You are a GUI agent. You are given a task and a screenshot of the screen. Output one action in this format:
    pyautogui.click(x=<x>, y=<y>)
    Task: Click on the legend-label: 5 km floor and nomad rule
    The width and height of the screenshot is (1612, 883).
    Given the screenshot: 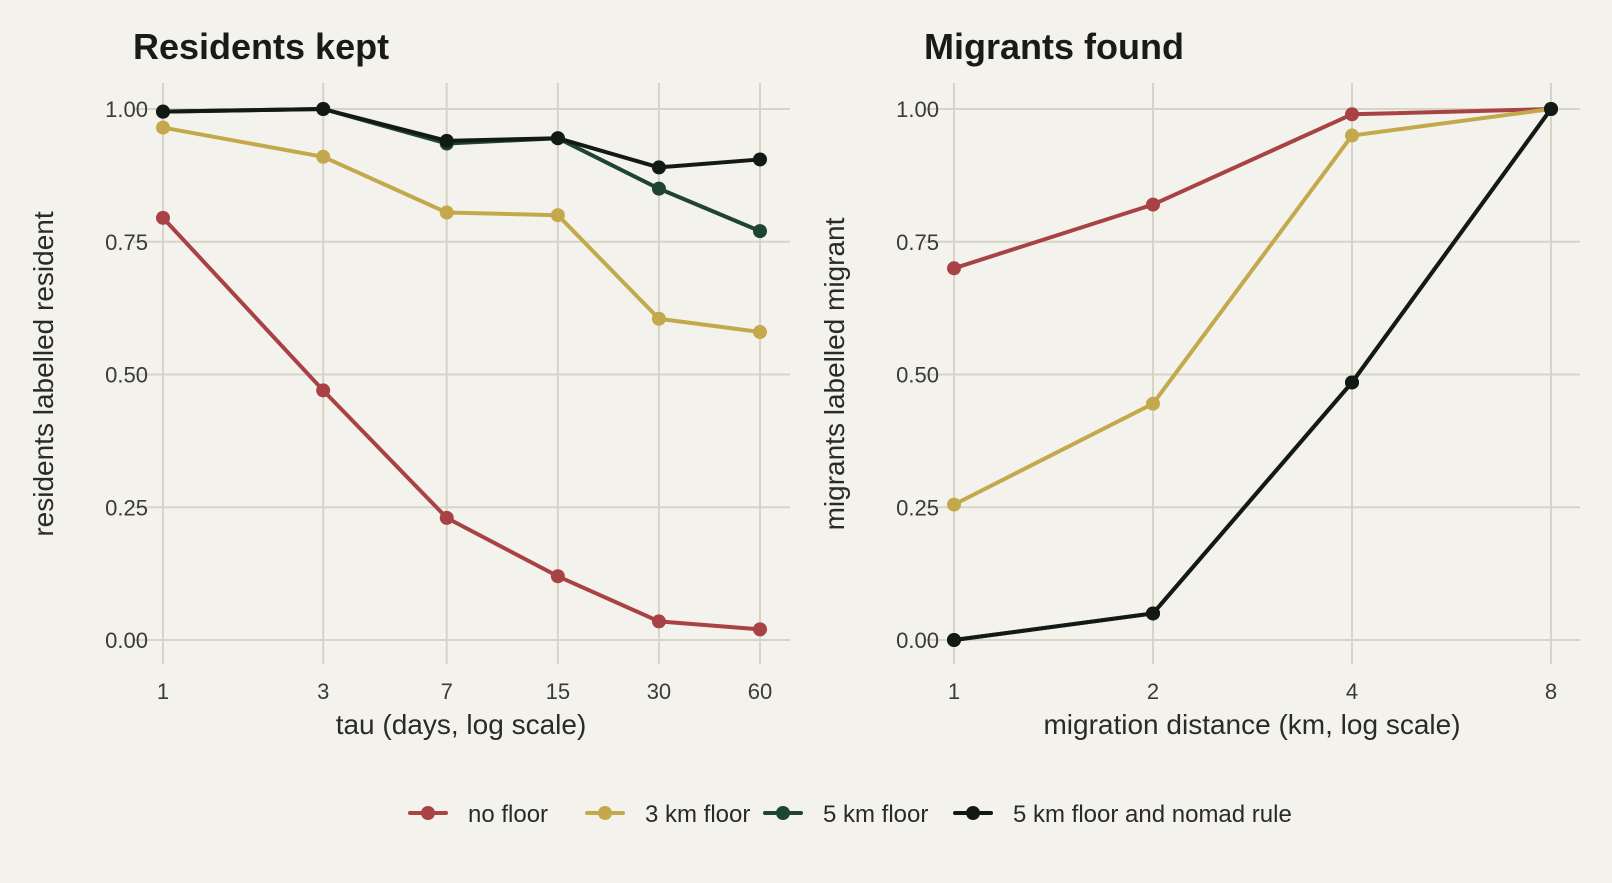 What is the action you would take?
    pyautogui.click(x=1152, y=814)
    